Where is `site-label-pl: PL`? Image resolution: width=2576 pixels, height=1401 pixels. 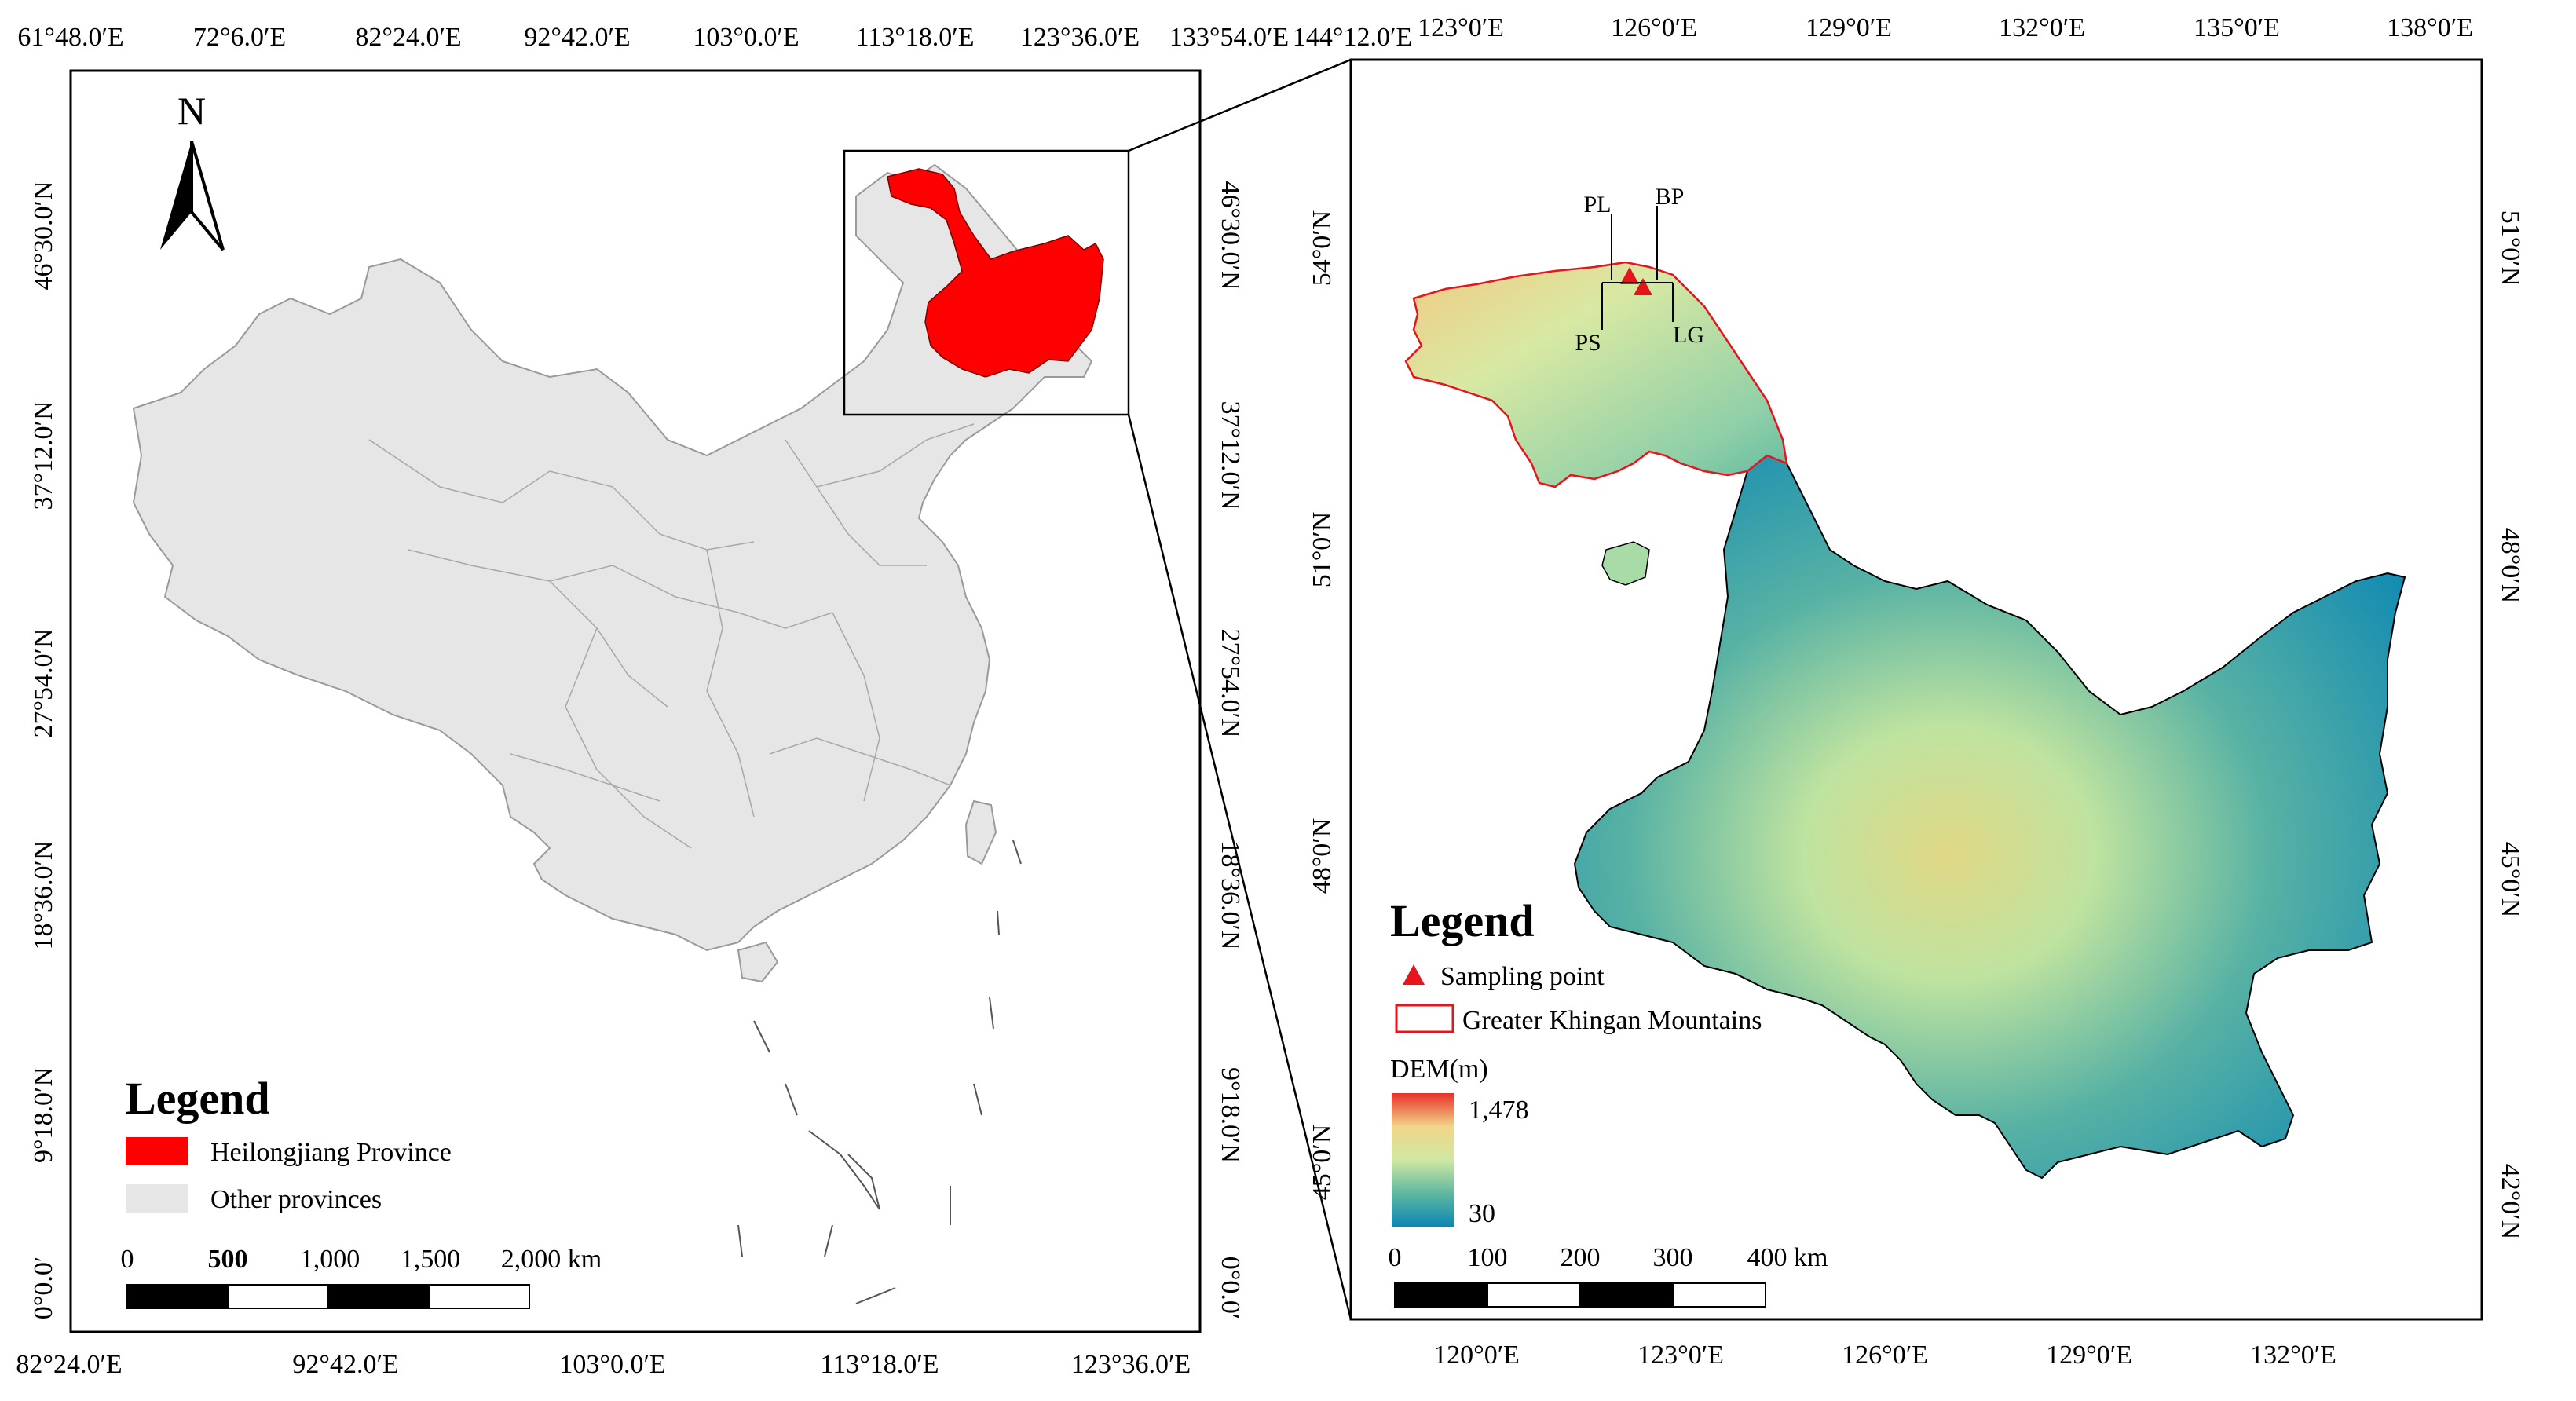
site-label-pl: PL is located at coordinates (1597, 205).